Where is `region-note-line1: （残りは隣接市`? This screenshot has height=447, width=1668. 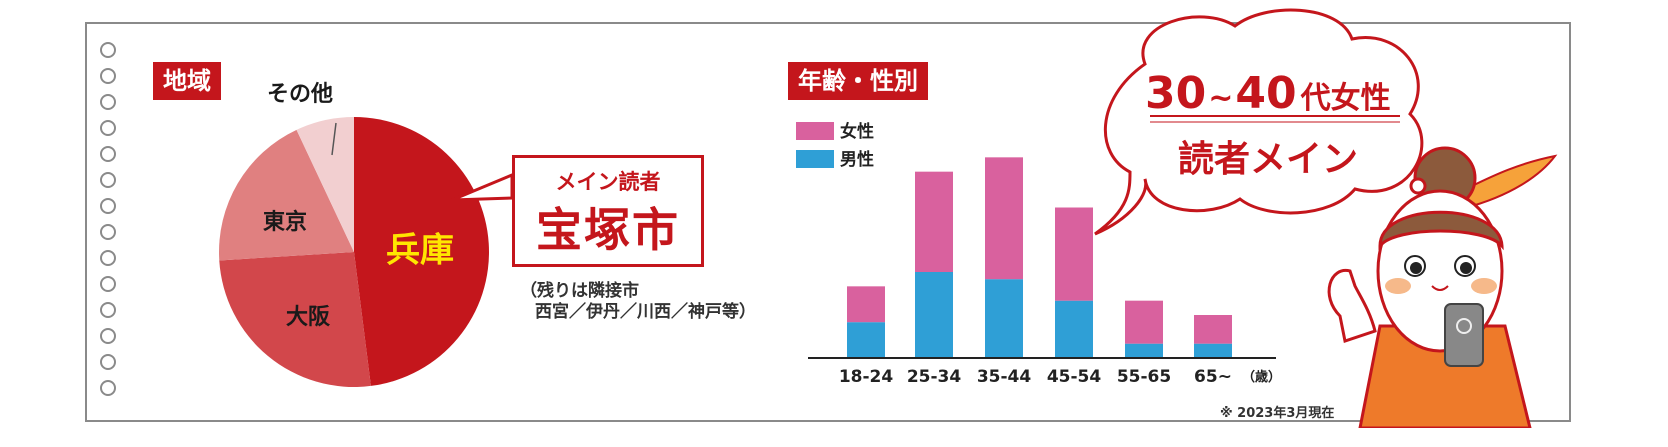
region-note-line1: （残りは隣接市 is located at coordinates (579, 291).